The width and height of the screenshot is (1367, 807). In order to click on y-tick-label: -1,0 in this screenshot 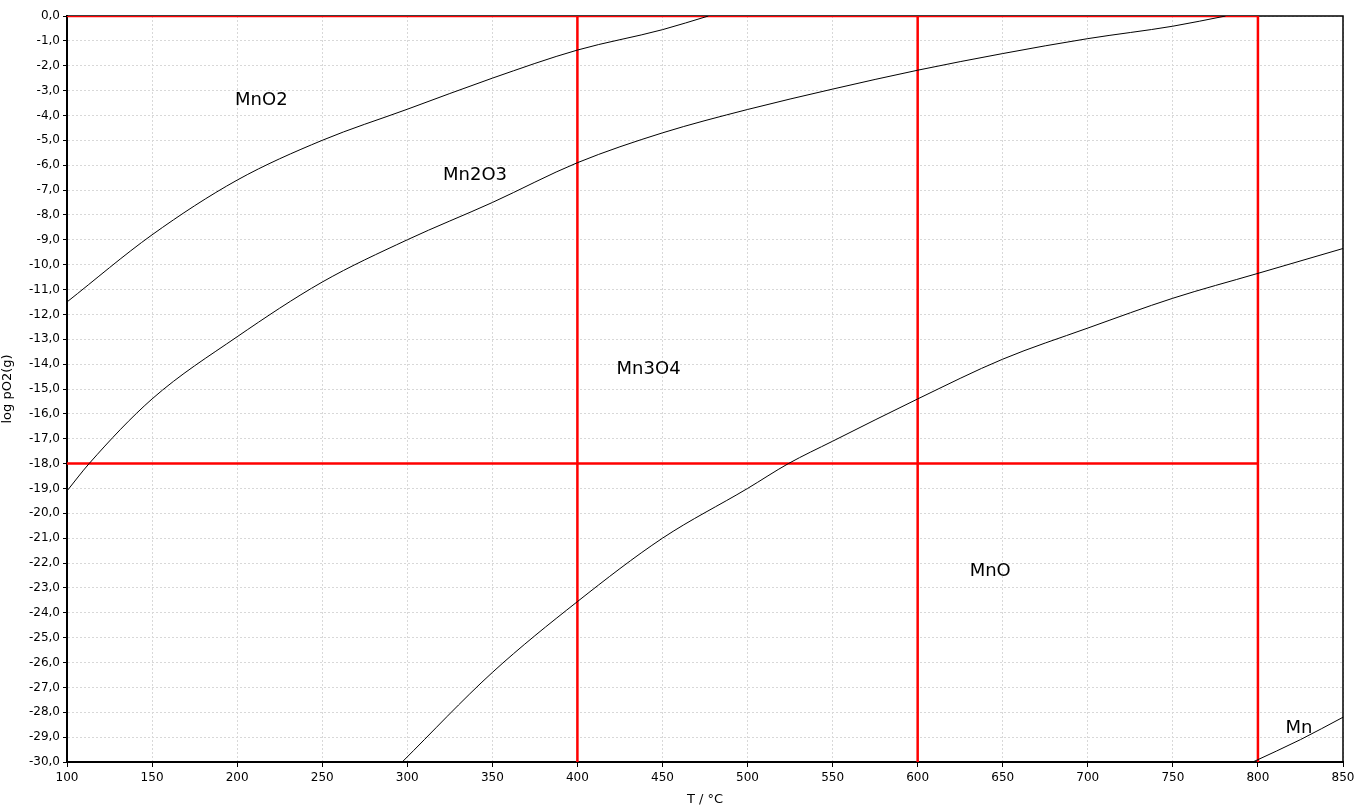, I will do `click(48, 39)`.